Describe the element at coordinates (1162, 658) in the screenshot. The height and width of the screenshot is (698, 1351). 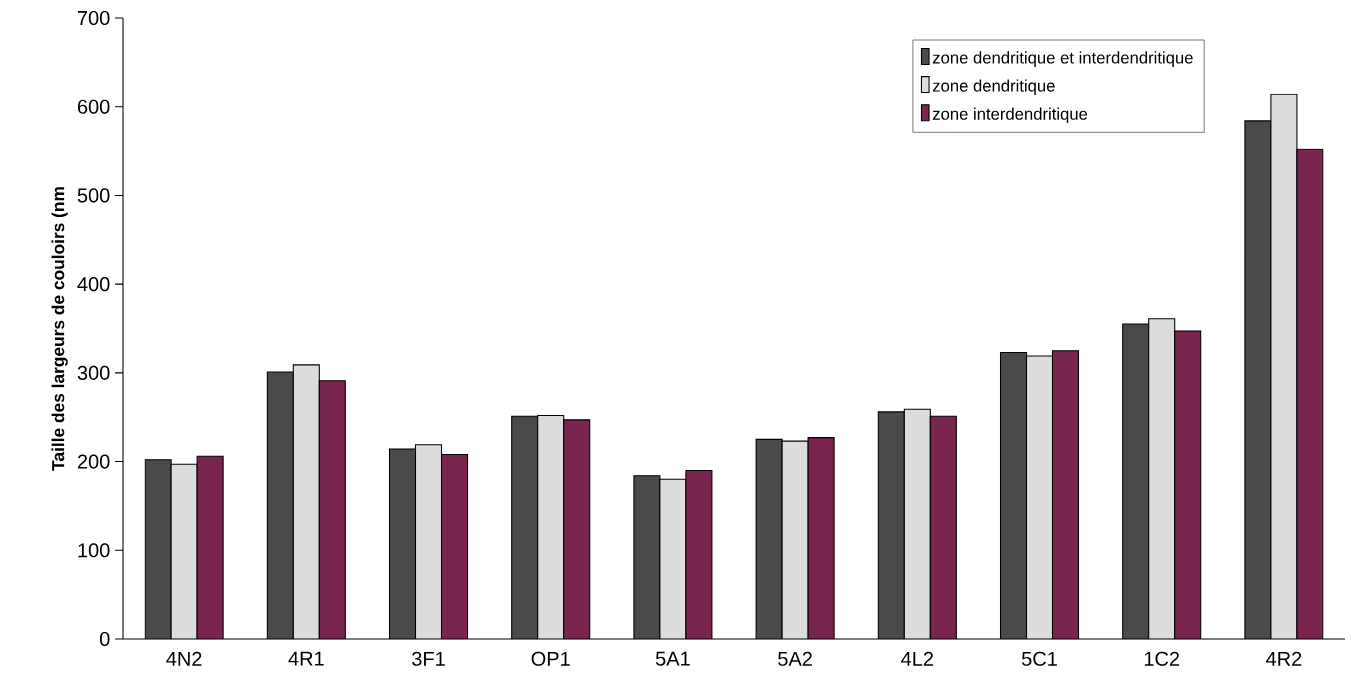
I see `x-tick-label: 1C2` at that location.